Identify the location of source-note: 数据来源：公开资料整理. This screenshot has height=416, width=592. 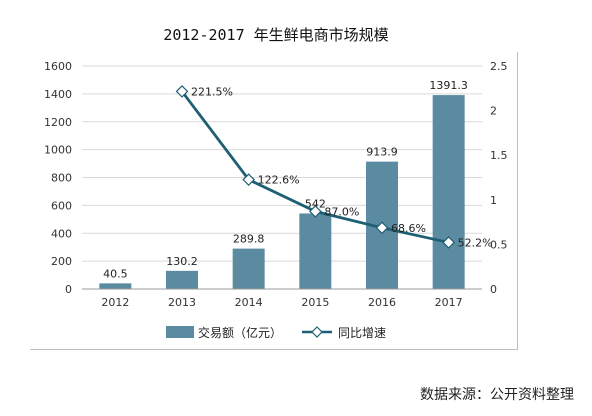
(497, 395).